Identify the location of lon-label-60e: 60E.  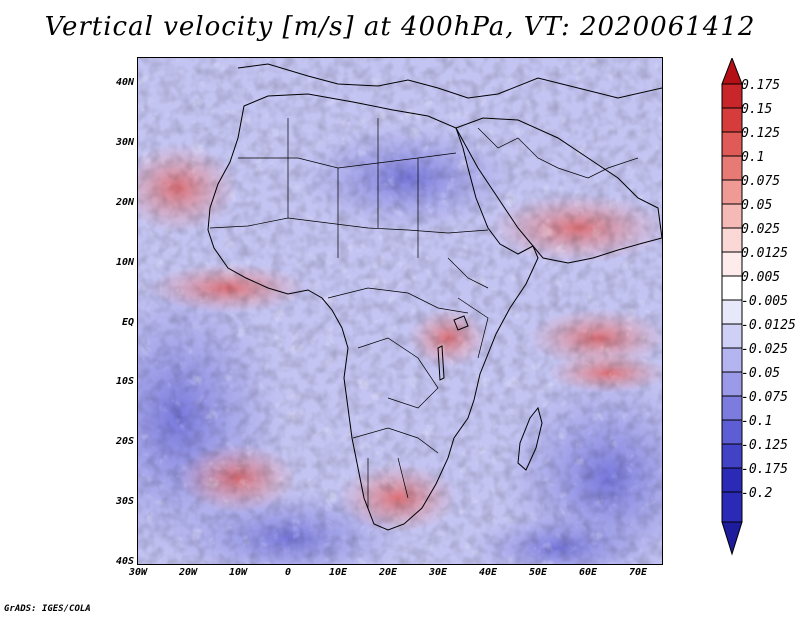
(588, 572).